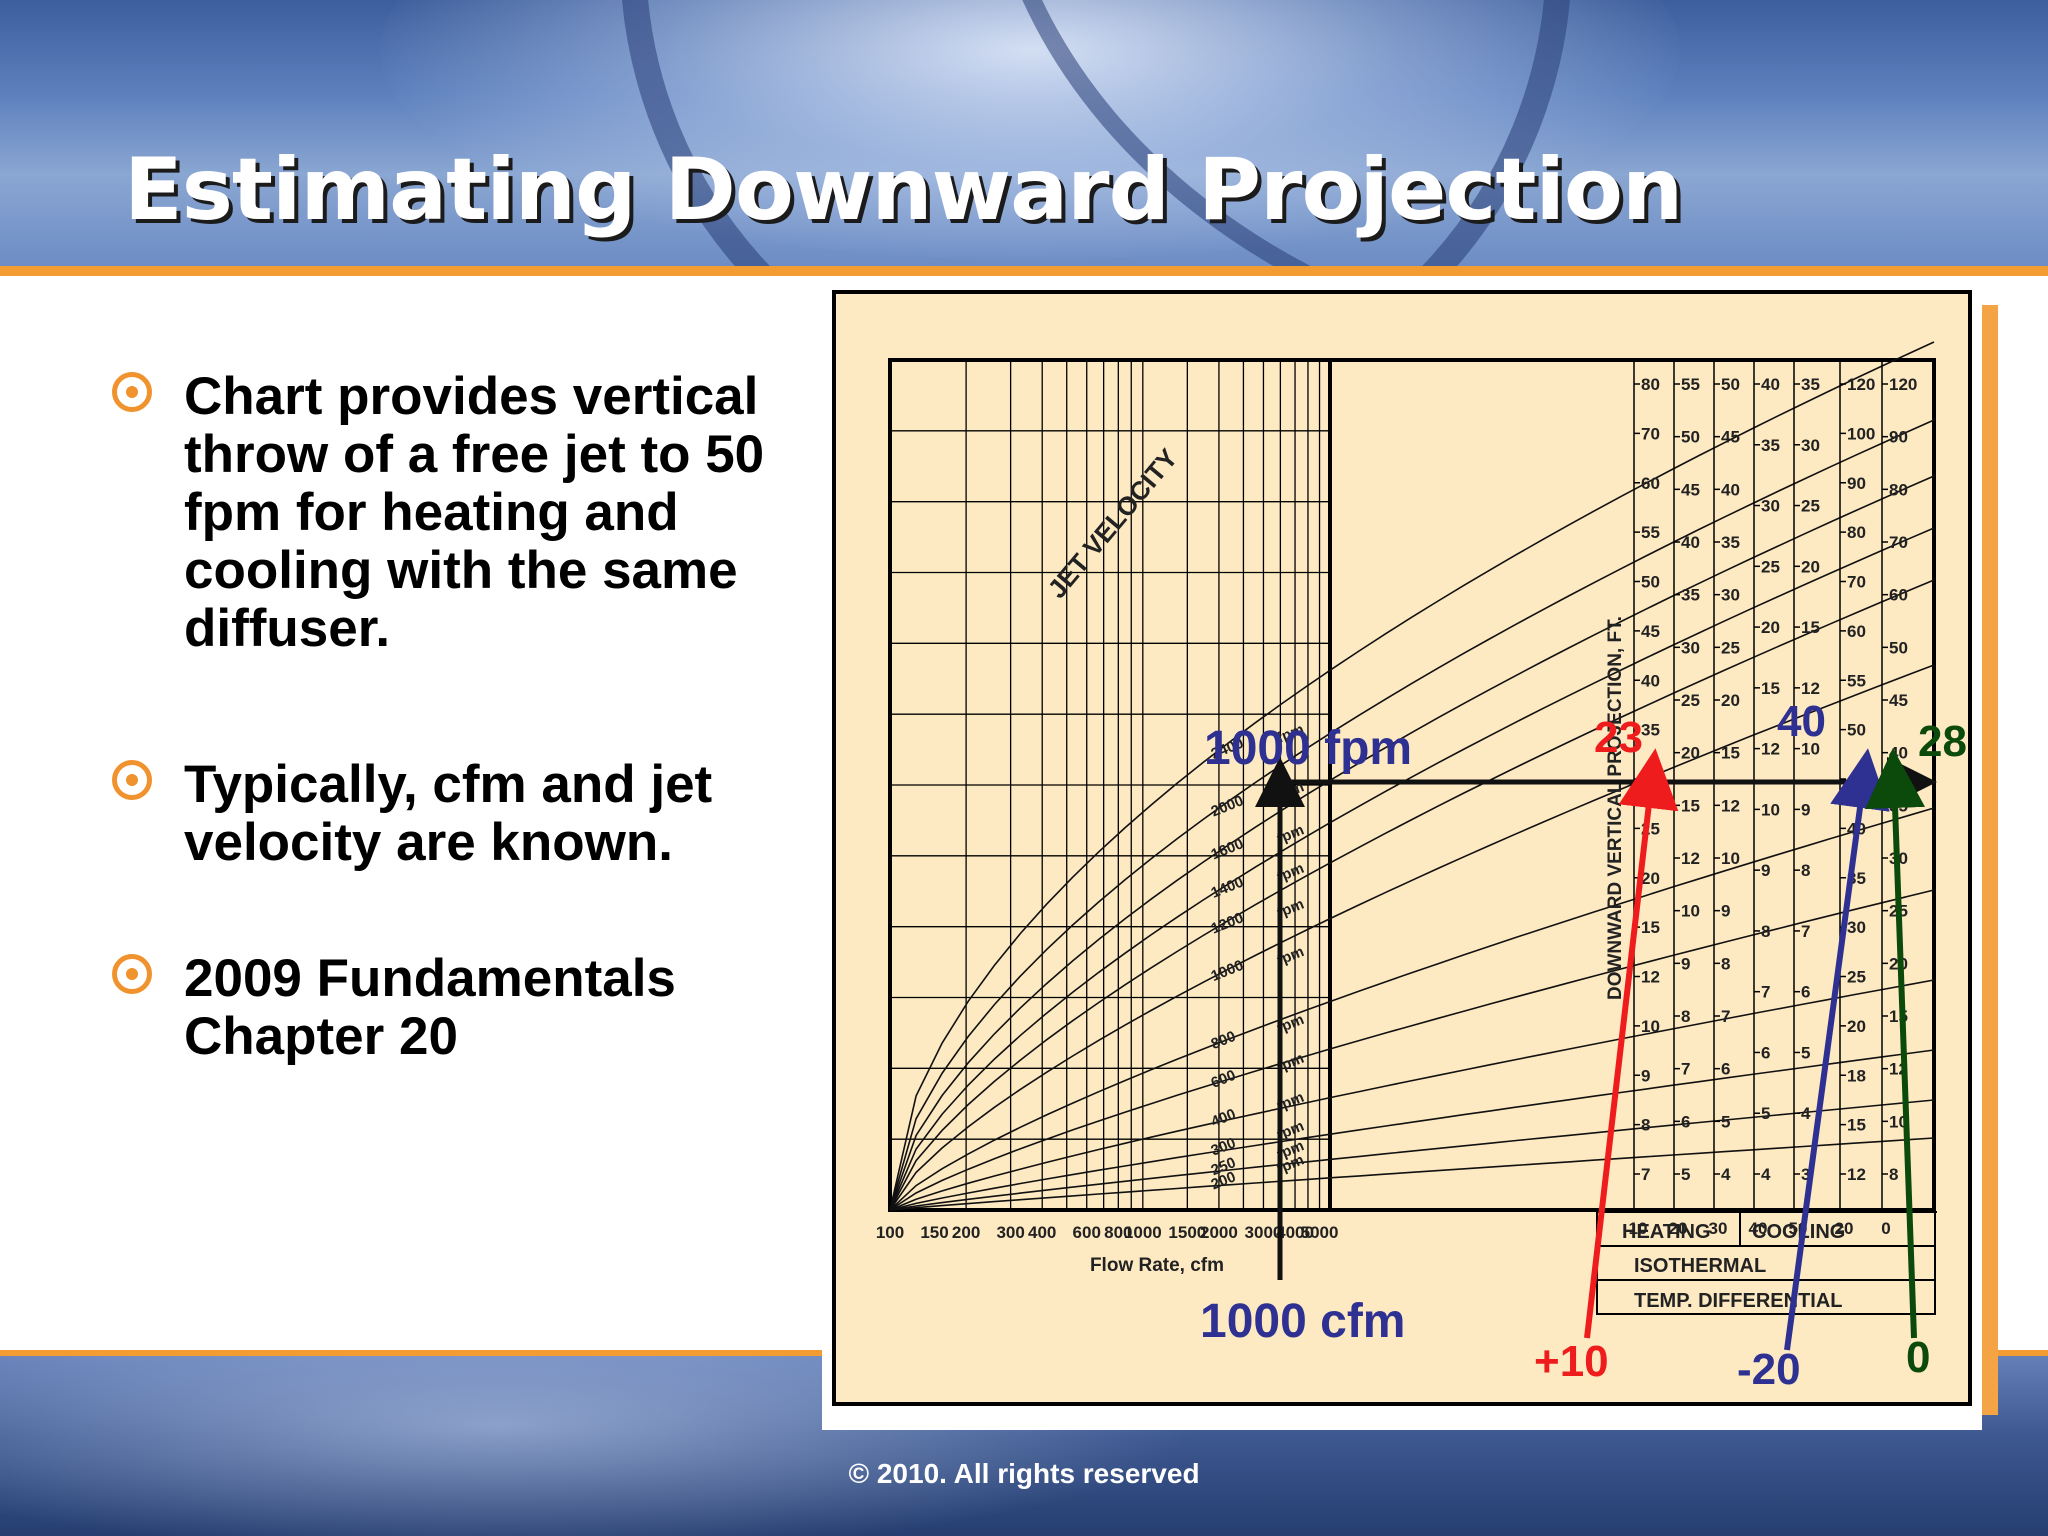  What do you see at coordinates (1143, 1232) in the screenshot?
I see `x-tick-label: 1000` at bounding box center [1143, 1232].